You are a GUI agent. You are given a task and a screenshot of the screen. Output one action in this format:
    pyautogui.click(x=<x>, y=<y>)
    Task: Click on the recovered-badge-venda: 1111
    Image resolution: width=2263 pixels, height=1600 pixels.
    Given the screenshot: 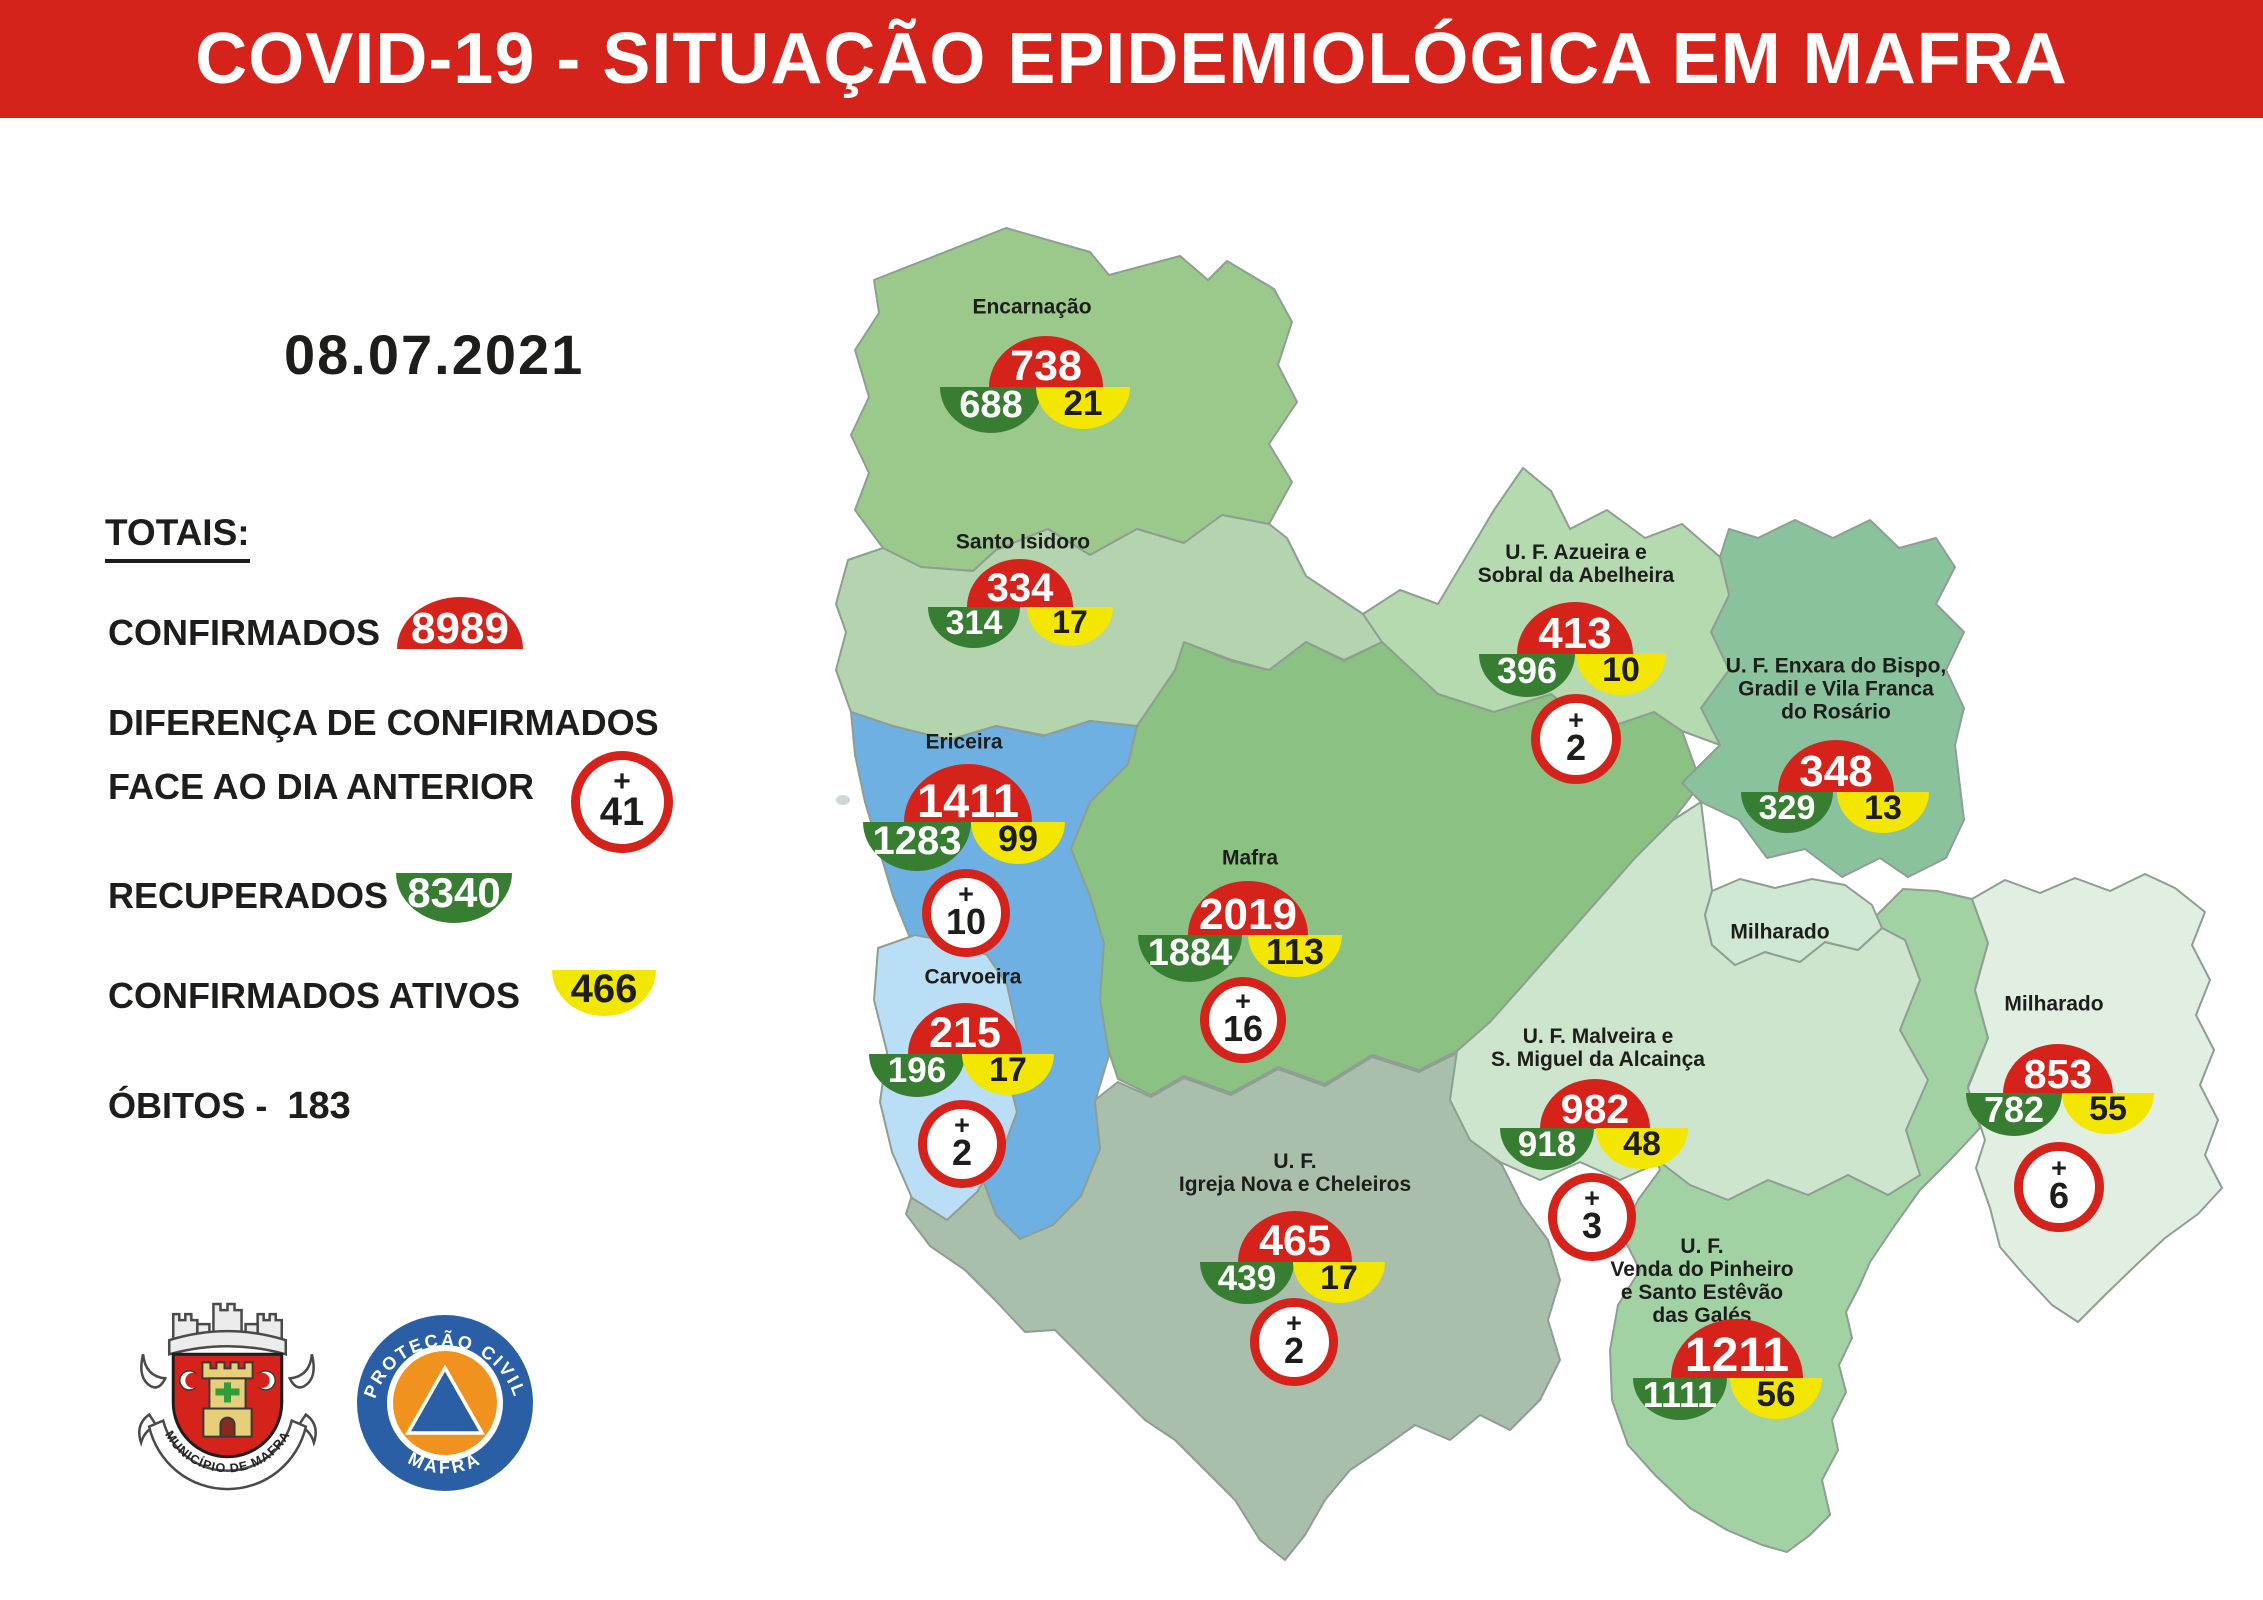 What is the action you would take?
    pyautogui.click(x=1680, y=1398)
    